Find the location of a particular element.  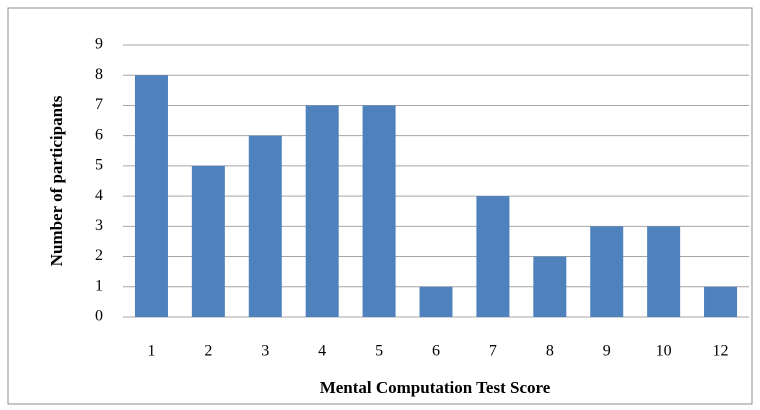

x-tick-label: 7 is located at coordinates (493, 351).